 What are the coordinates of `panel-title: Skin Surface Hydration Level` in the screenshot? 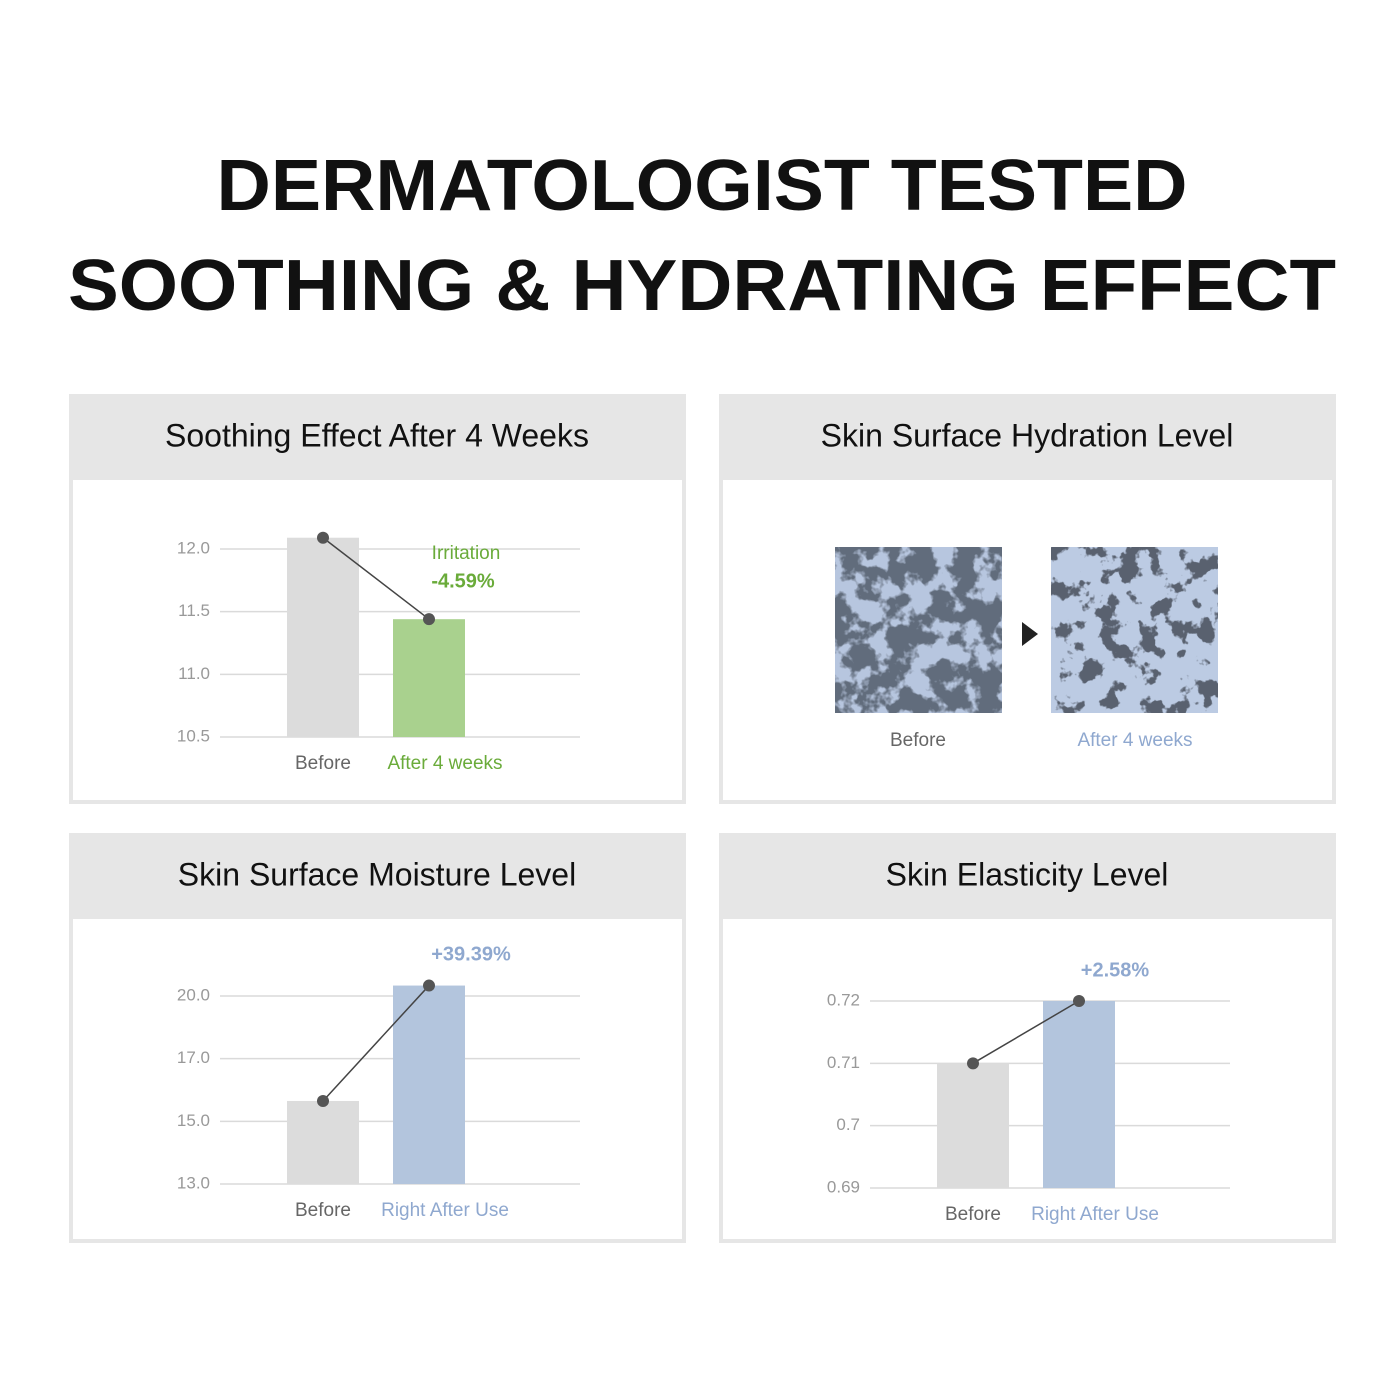 It's located at (1027, 435).